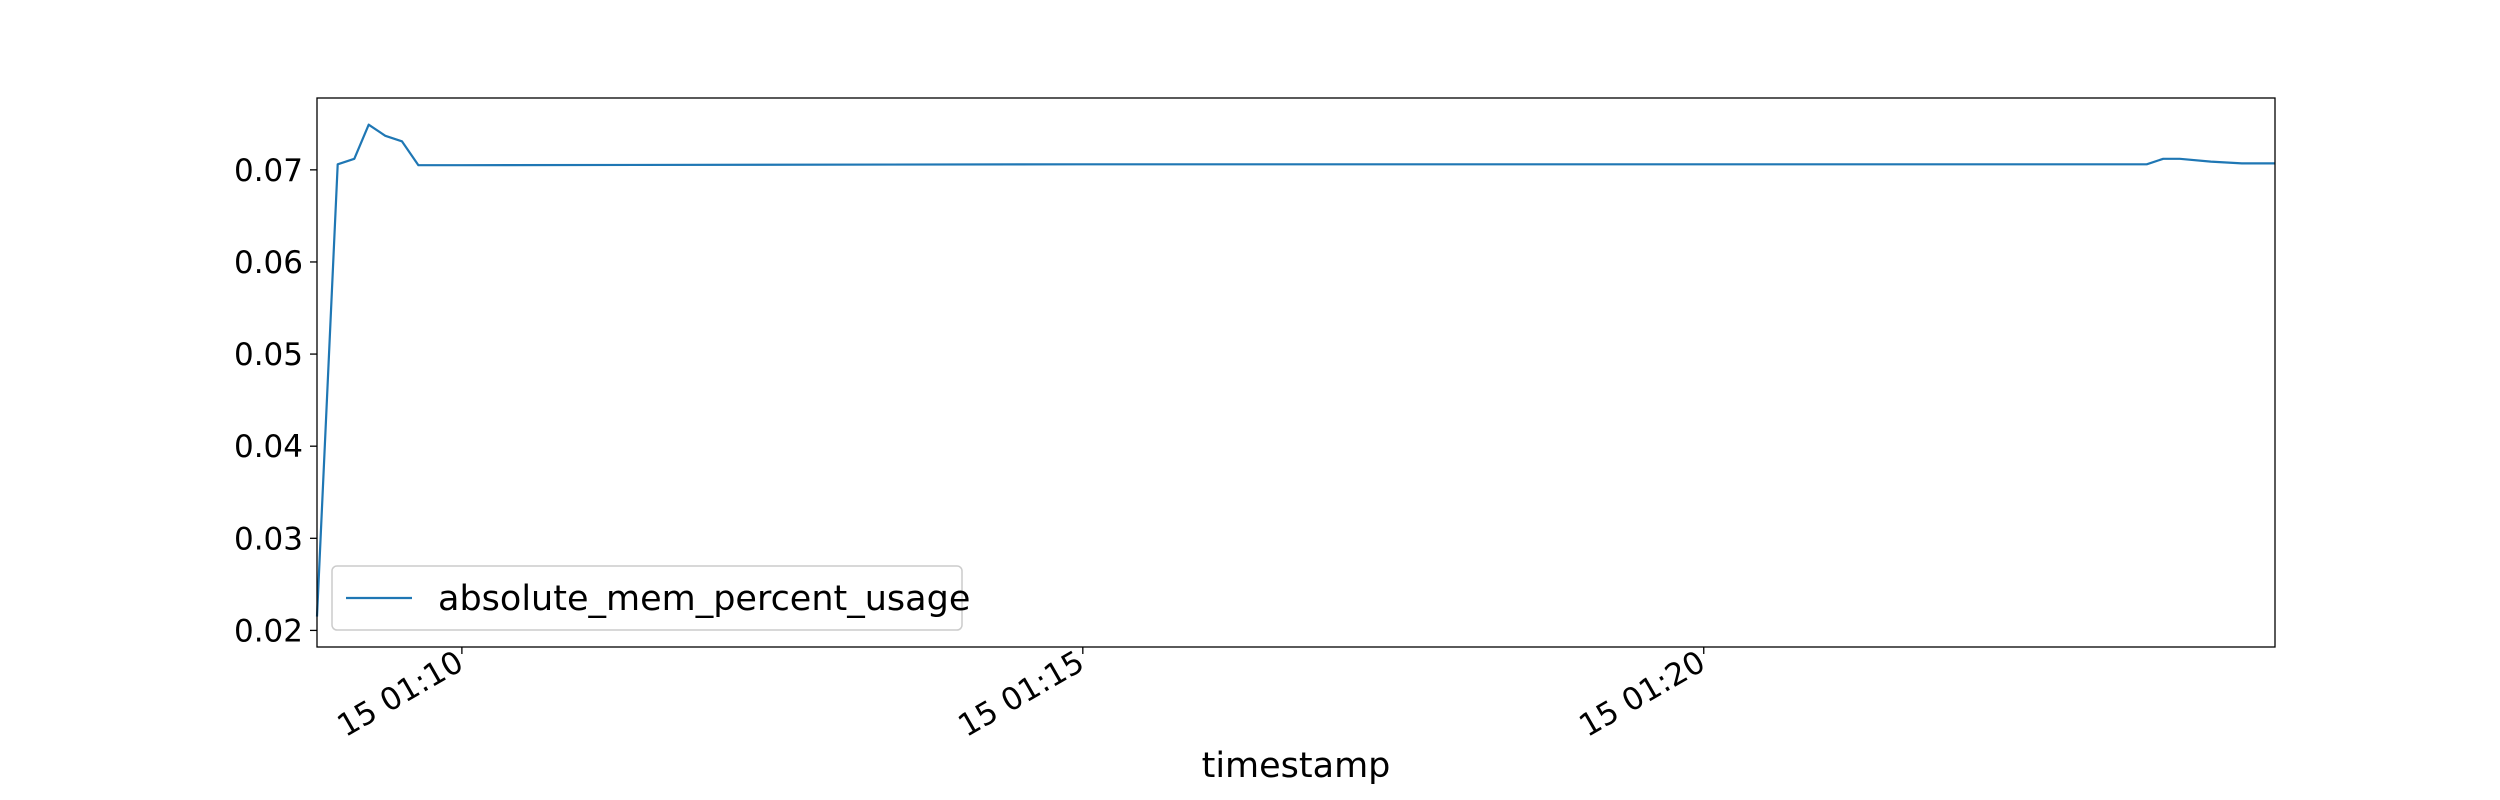 This screenshot has height=800, width=2500. Describe the element at coordinates (268, 631) in the screenshot. I see `y-tick-label: 0.02` at that location.